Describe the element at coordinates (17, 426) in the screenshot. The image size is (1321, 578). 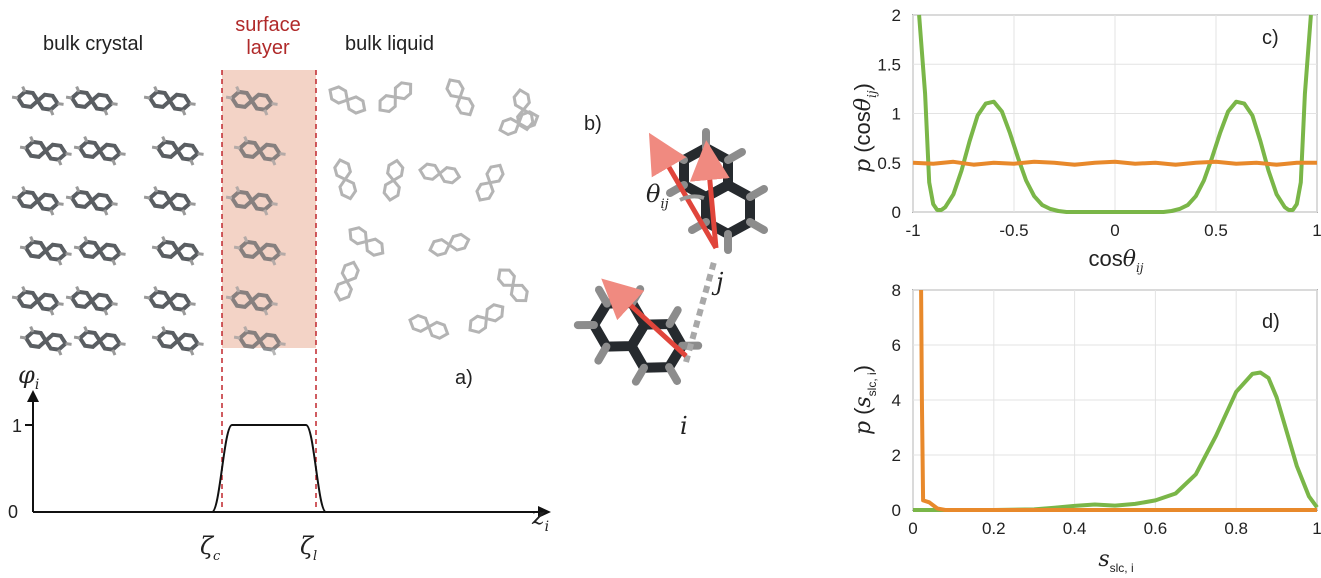
I see `phi-tick-one-label: 1` at that location.